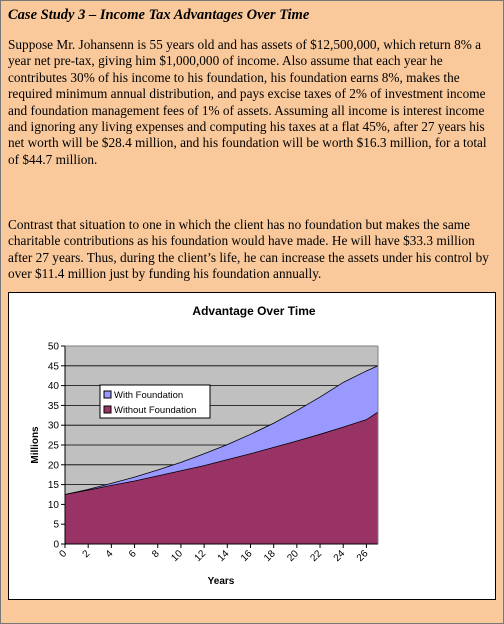 This screenshot has height=624, width=504. What do you see at coordinates (247, 556) in the screenshot?
I see `x-tick-label-16: 16` at bounding box center [247, 556].